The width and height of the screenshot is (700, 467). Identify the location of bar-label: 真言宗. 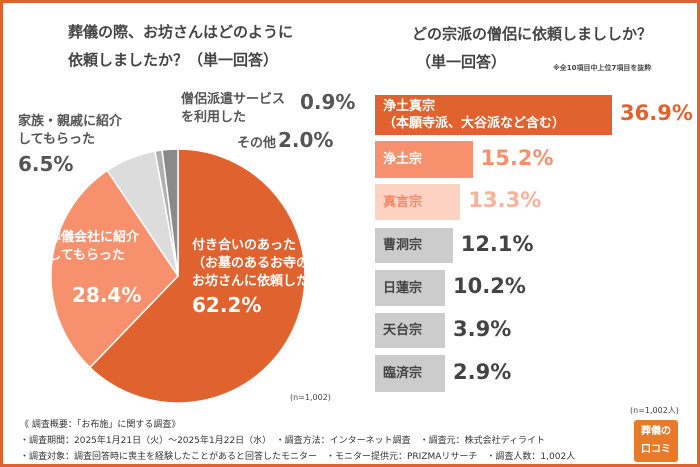
(403, 202).